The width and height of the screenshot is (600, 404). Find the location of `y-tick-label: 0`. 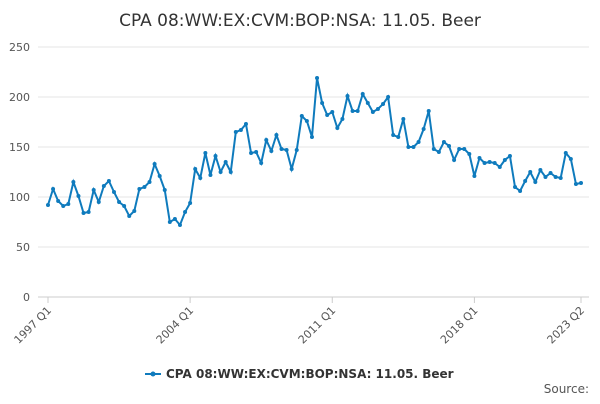

y-tick-label: 0 is located at coordinates (26, 297).